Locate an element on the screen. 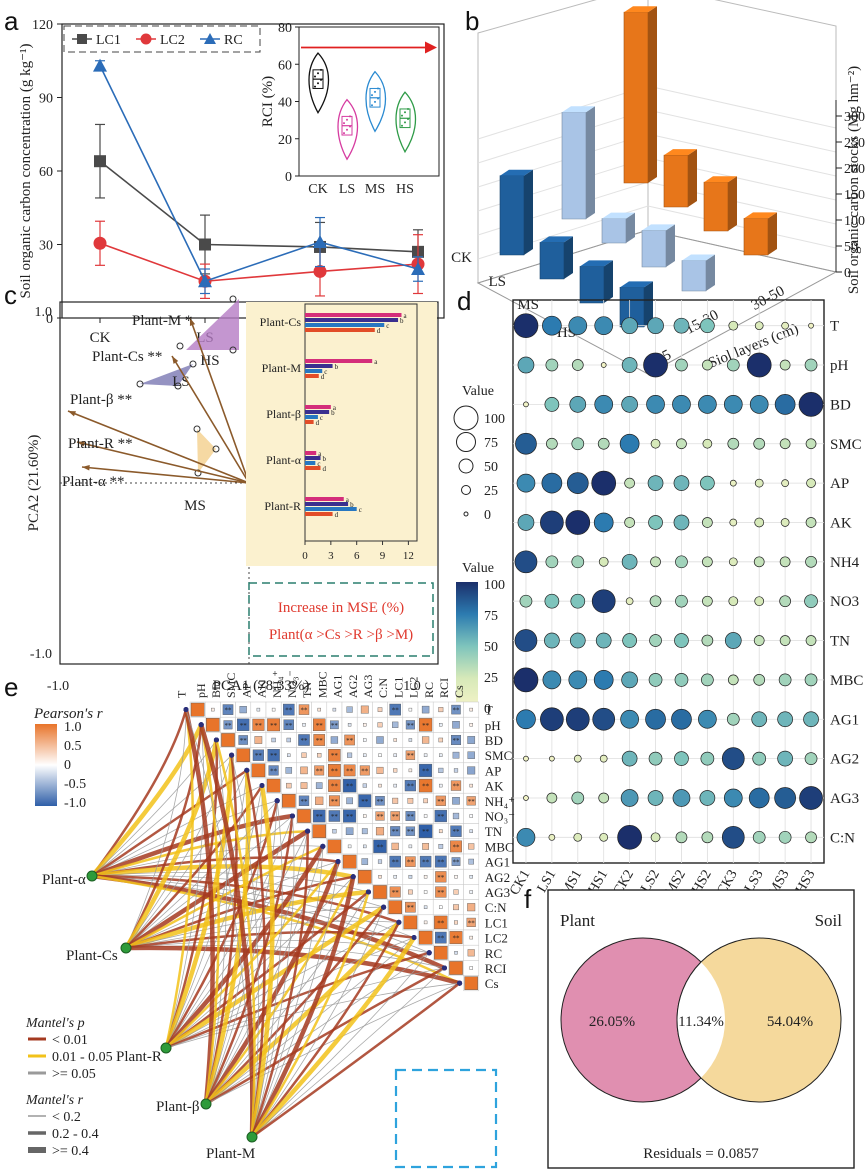  panel-e-column-label: AP is located at coordinates (246, 690).